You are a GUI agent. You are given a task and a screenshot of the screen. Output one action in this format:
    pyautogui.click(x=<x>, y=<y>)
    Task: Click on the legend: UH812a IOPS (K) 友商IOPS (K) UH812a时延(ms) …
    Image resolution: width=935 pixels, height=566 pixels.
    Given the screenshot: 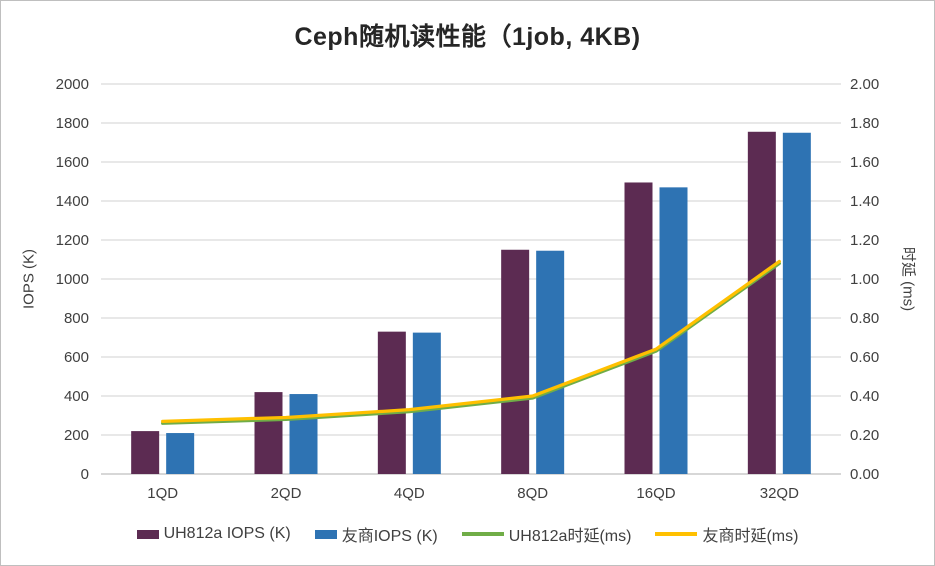 What is the action you would take?
    pyautogui.click(x=467, y=534)
    